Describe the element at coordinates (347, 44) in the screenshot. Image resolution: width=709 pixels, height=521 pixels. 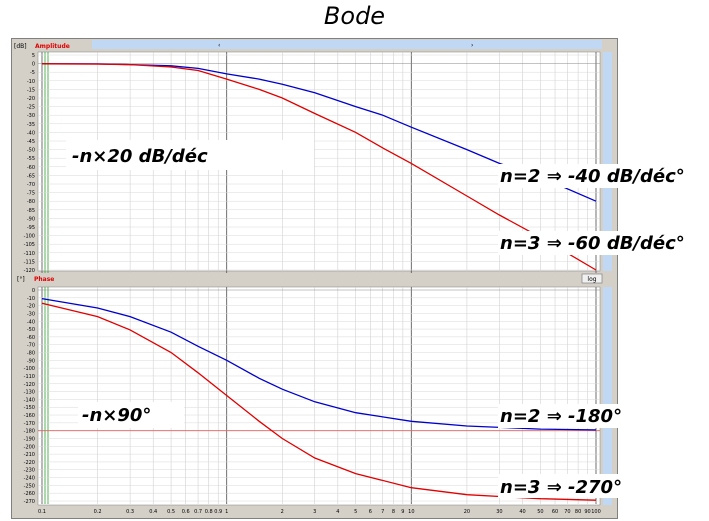
I see `horizontal-scrollbar` at that location.